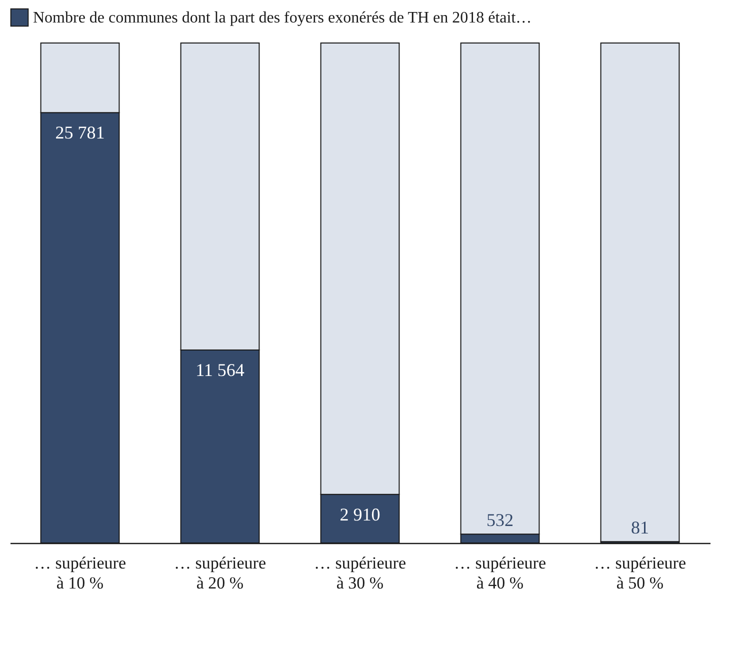 The image size is (734, 648). Describe the element at coordinates (640, 528) in the screenshot. I see `data-label: 81` at that location.